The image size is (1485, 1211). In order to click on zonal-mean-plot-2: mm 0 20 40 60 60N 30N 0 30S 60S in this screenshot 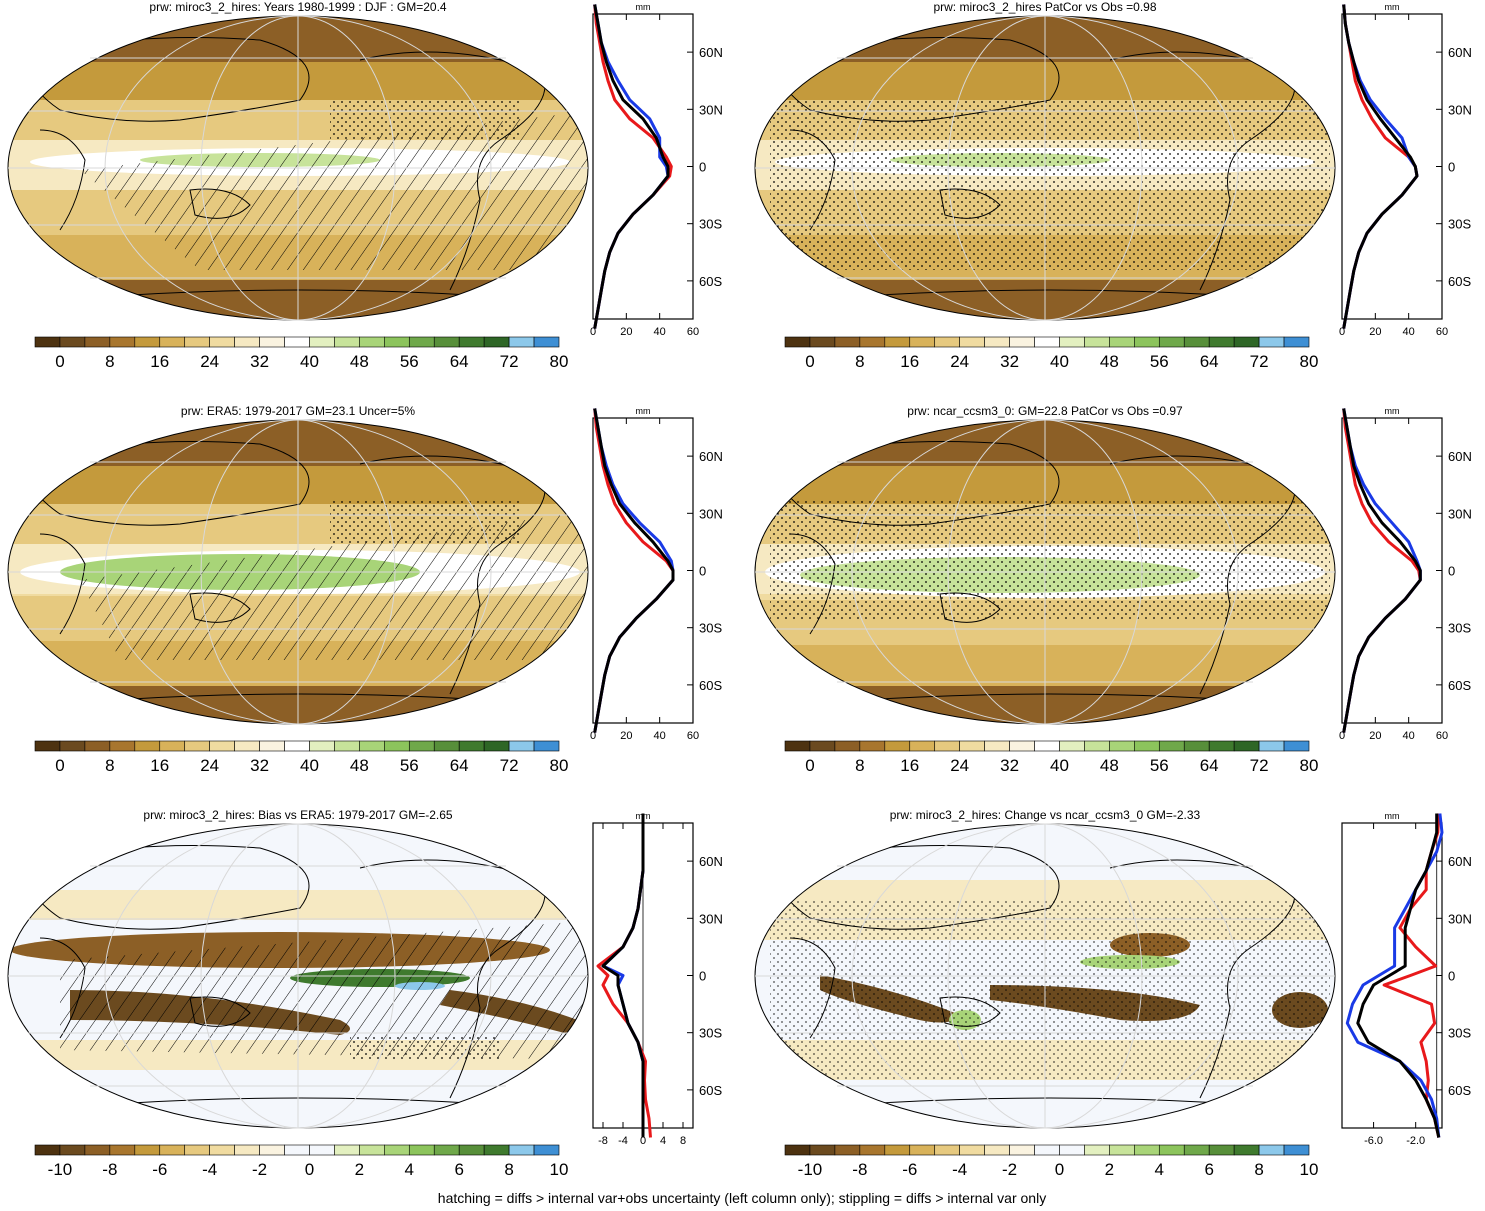, I will do `click(1405, 170)`.